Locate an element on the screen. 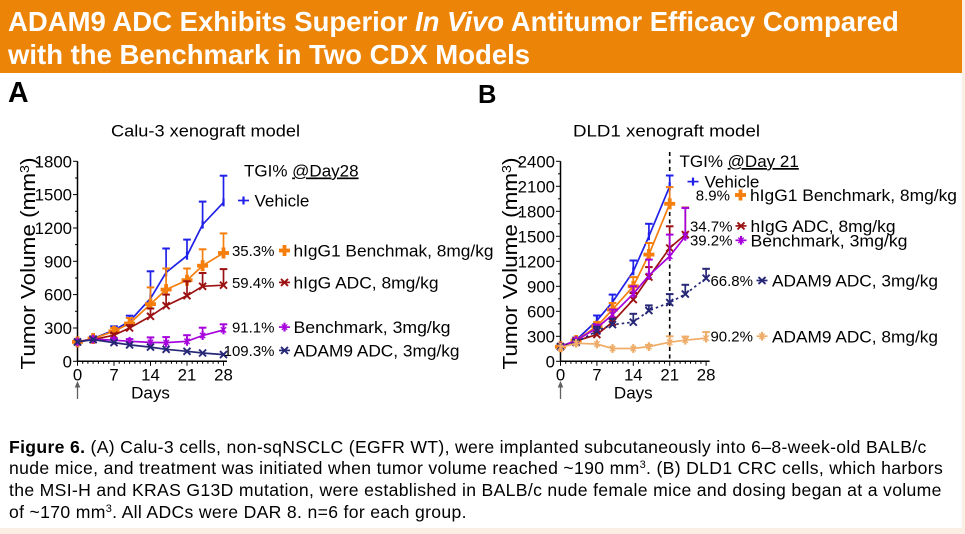 Image resolution: width=965 pixels, height=534 pixels. svg-text: 90.2% is located at coordinates (731, 337).